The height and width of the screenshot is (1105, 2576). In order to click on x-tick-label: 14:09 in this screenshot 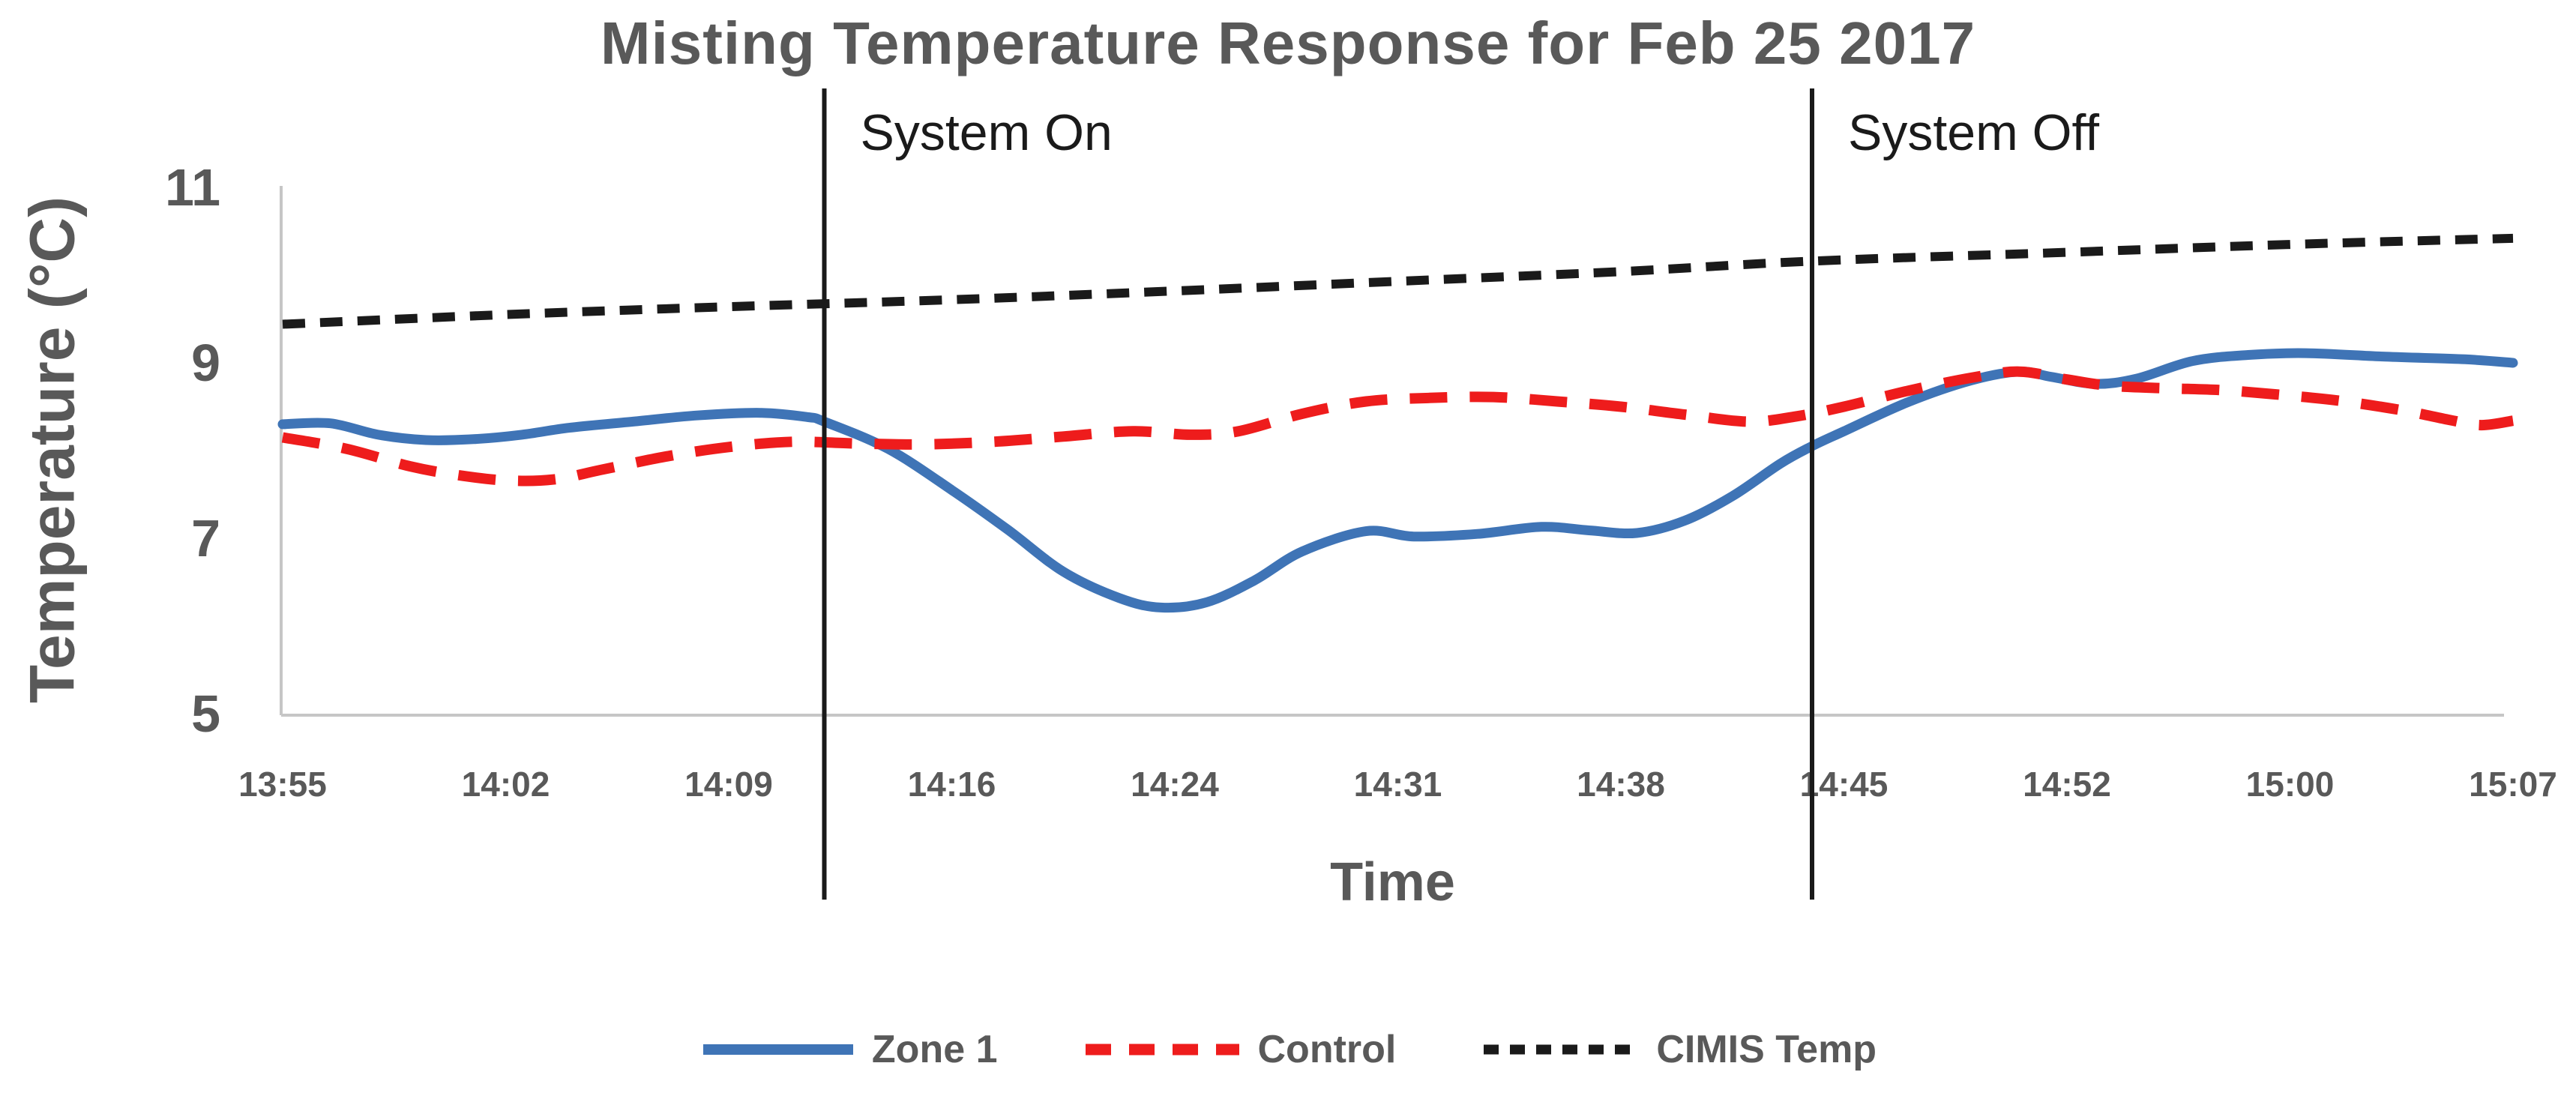, I will do `click(728, 784)`.